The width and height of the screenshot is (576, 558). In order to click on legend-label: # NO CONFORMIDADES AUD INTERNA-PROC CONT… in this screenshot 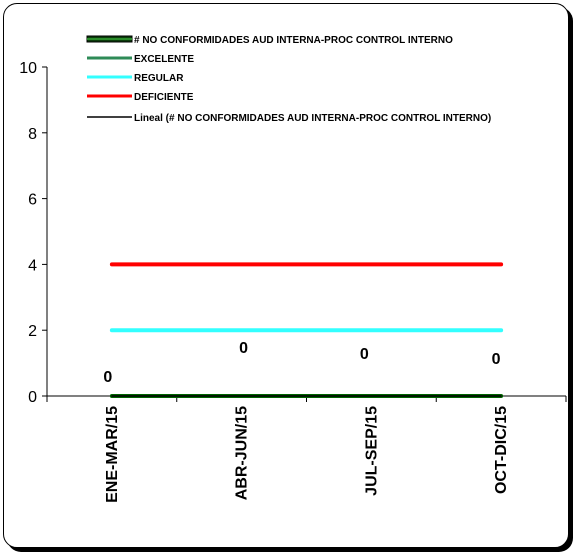, I will do `click(293, 40)`.